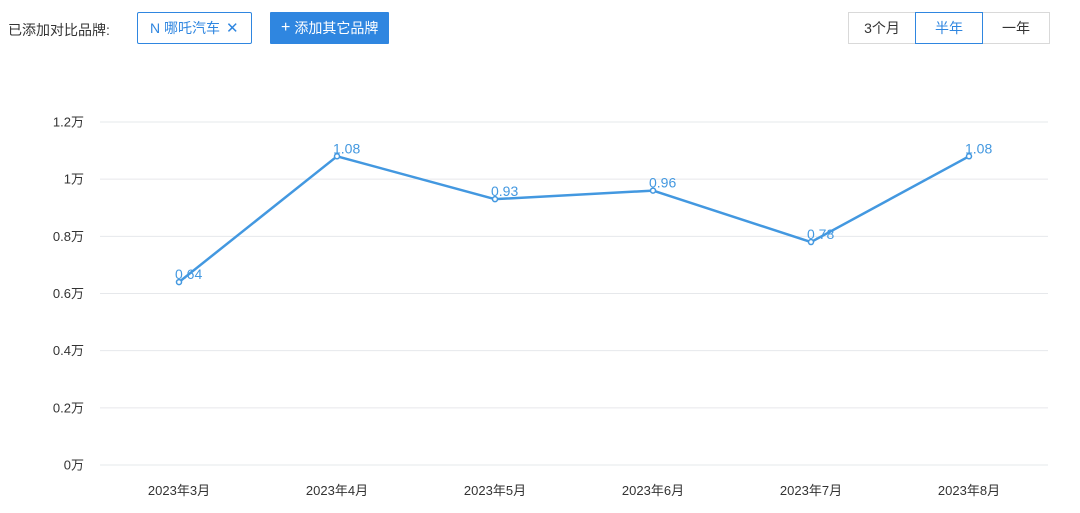 This screenshot has width=1080, height=513. I want to click on data-label: 0.93, so click(504, 191).